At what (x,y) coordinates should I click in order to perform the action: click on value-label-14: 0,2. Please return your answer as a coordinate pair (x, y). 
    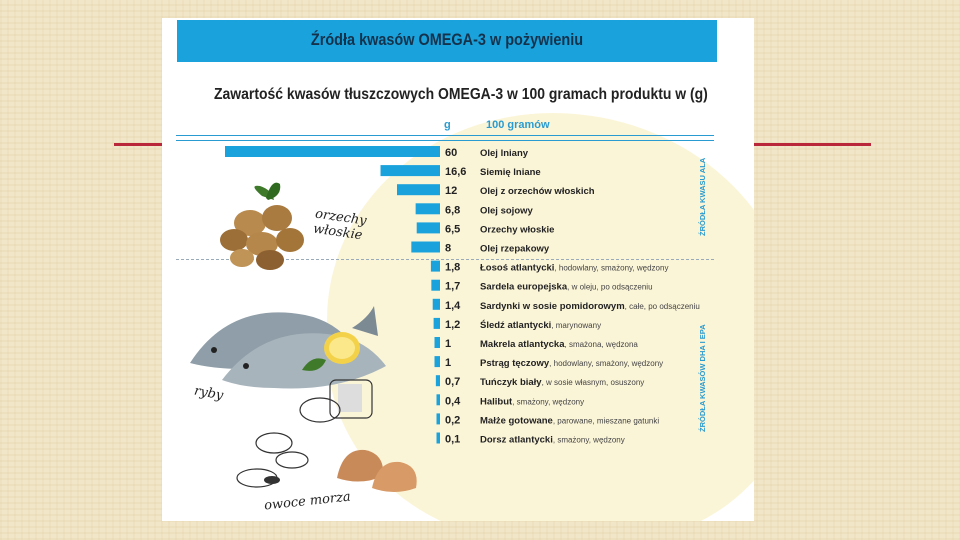
    Looking at the image, I should click on (452, 420).